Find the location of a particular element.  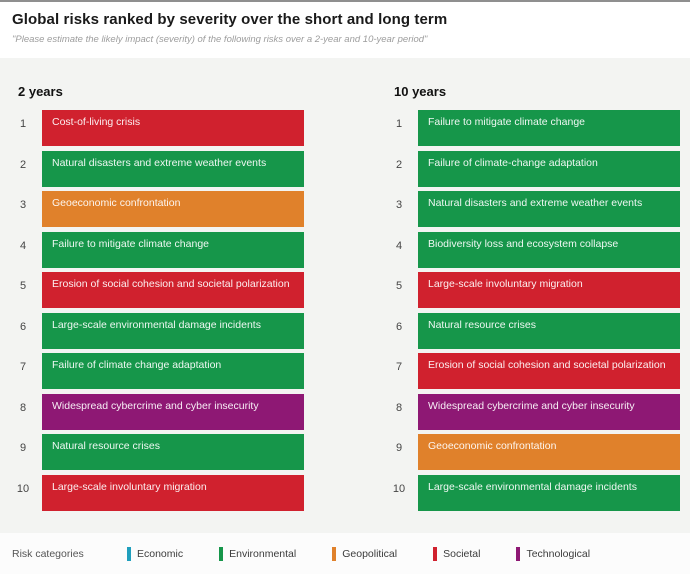

risk-bar: Failure of climate change adaptation is located at coordinates (173, 371).